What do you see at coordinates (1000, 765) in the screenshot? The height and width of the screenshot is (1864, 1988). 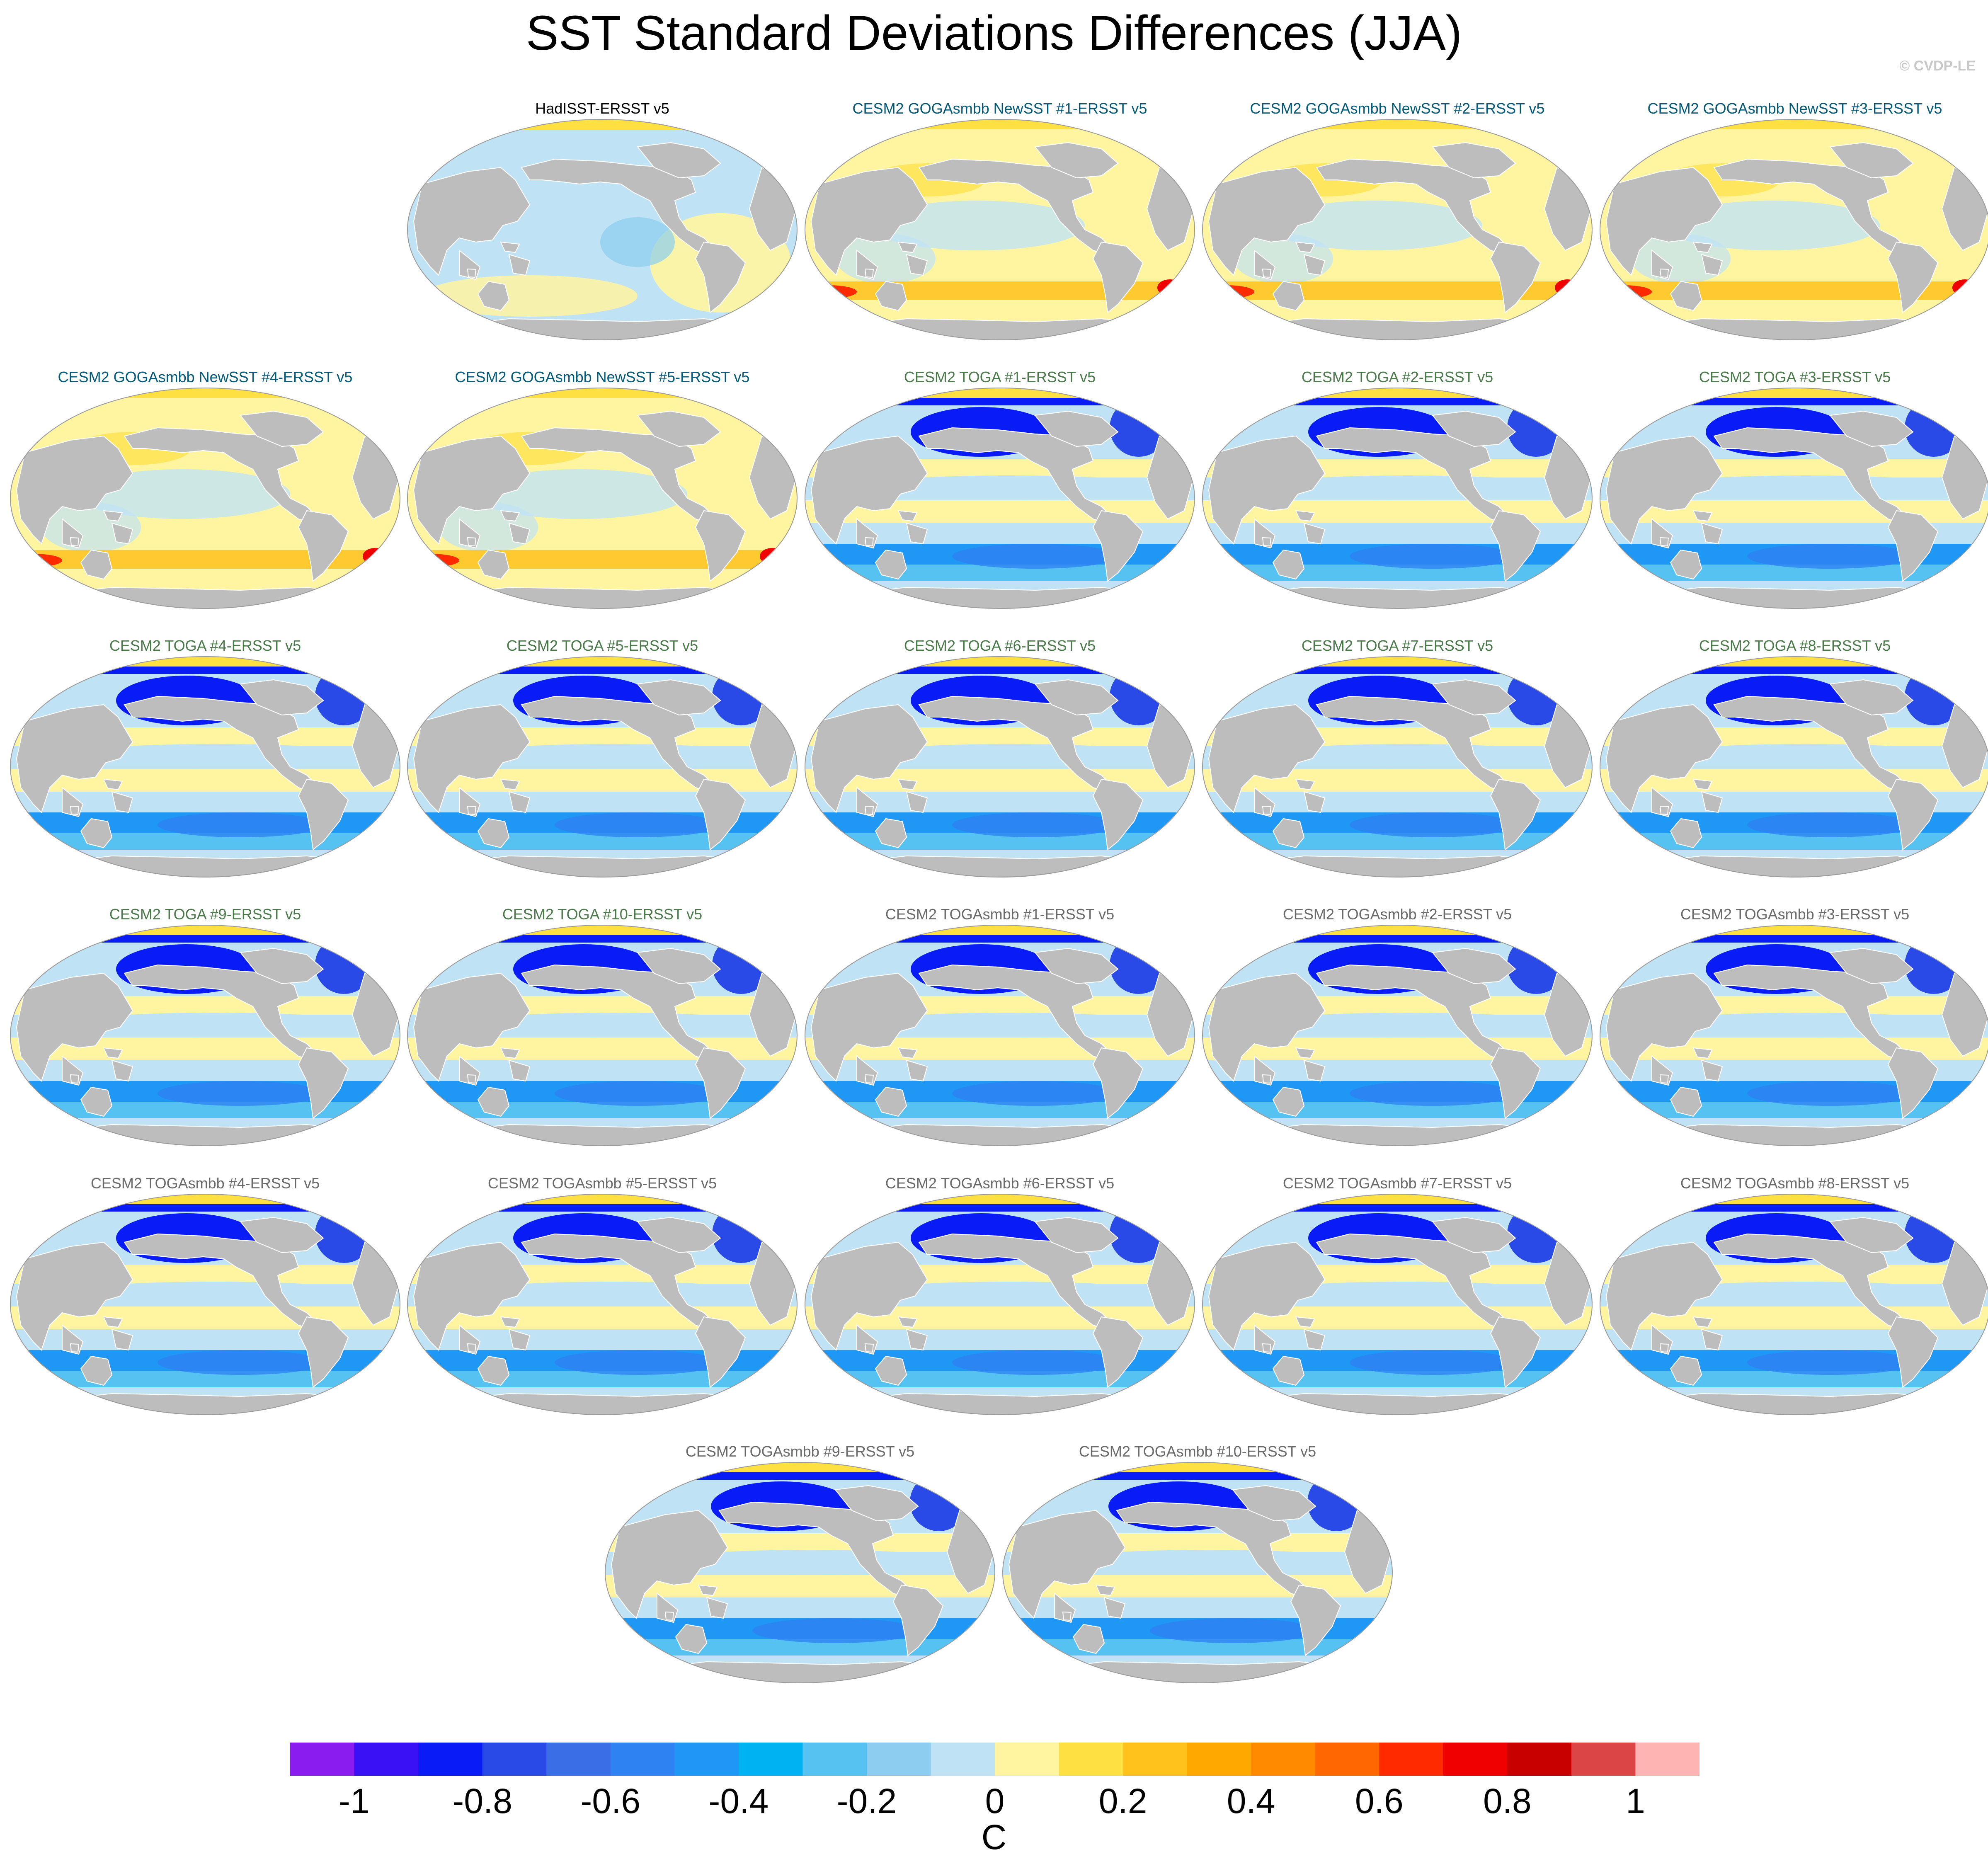 I see `map-panel: CESM2 TOGA #6-ERSST v5` at bounding box center [1000, 765].